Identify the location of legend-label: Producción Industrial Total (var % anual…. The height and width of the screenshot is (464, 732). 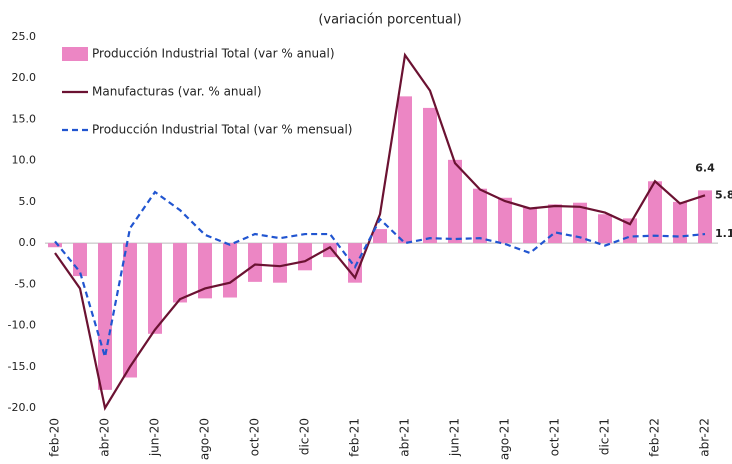
(213, 54).